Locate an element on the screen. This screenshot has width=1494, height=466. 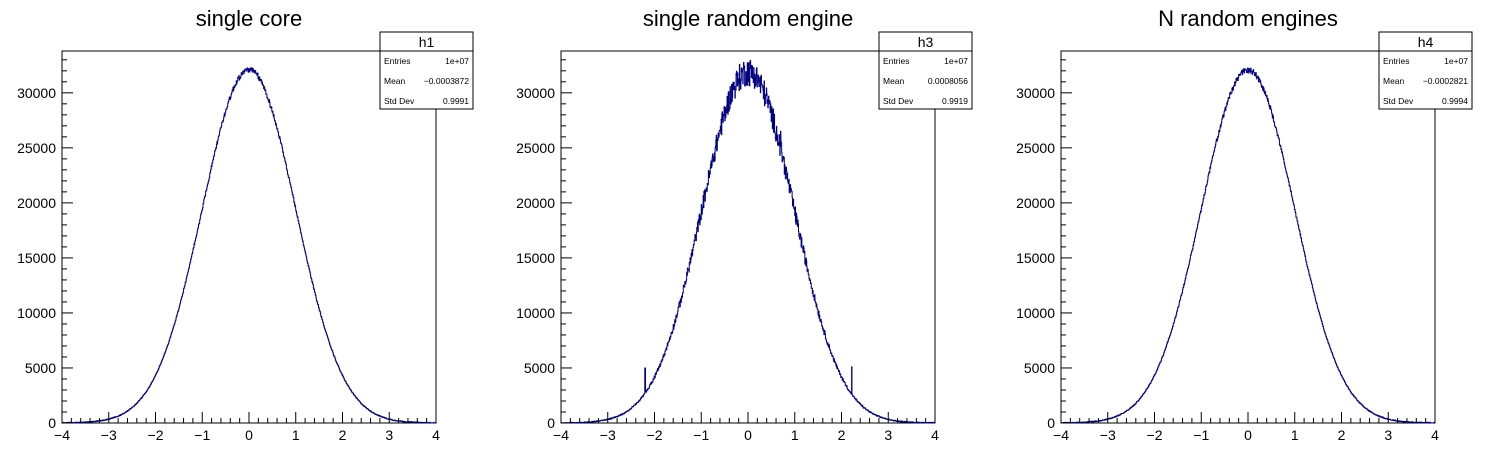
stats-mean-value: 0.0008056 is located at coordinates (948, 81).